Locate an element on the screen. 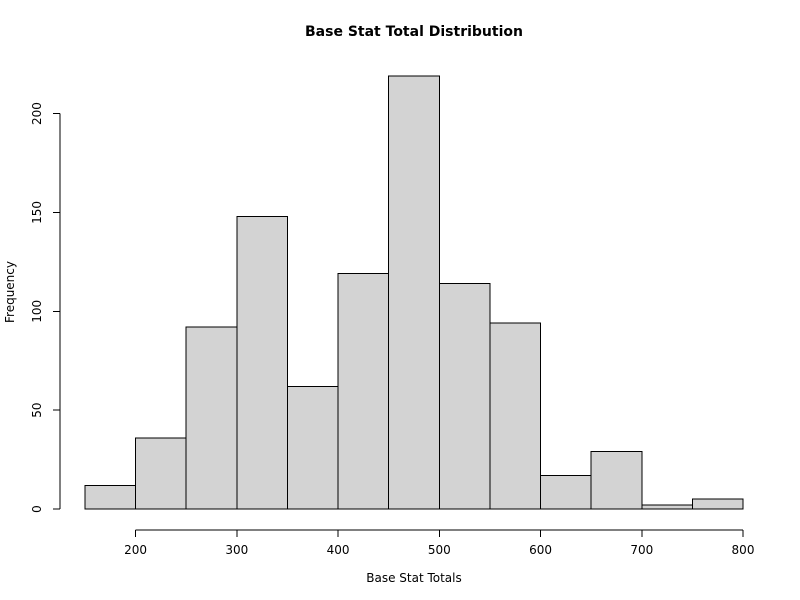 The width and height of the screenshot is (800, 600). y-tick-label: 150 is located at coordinates (37, 212).